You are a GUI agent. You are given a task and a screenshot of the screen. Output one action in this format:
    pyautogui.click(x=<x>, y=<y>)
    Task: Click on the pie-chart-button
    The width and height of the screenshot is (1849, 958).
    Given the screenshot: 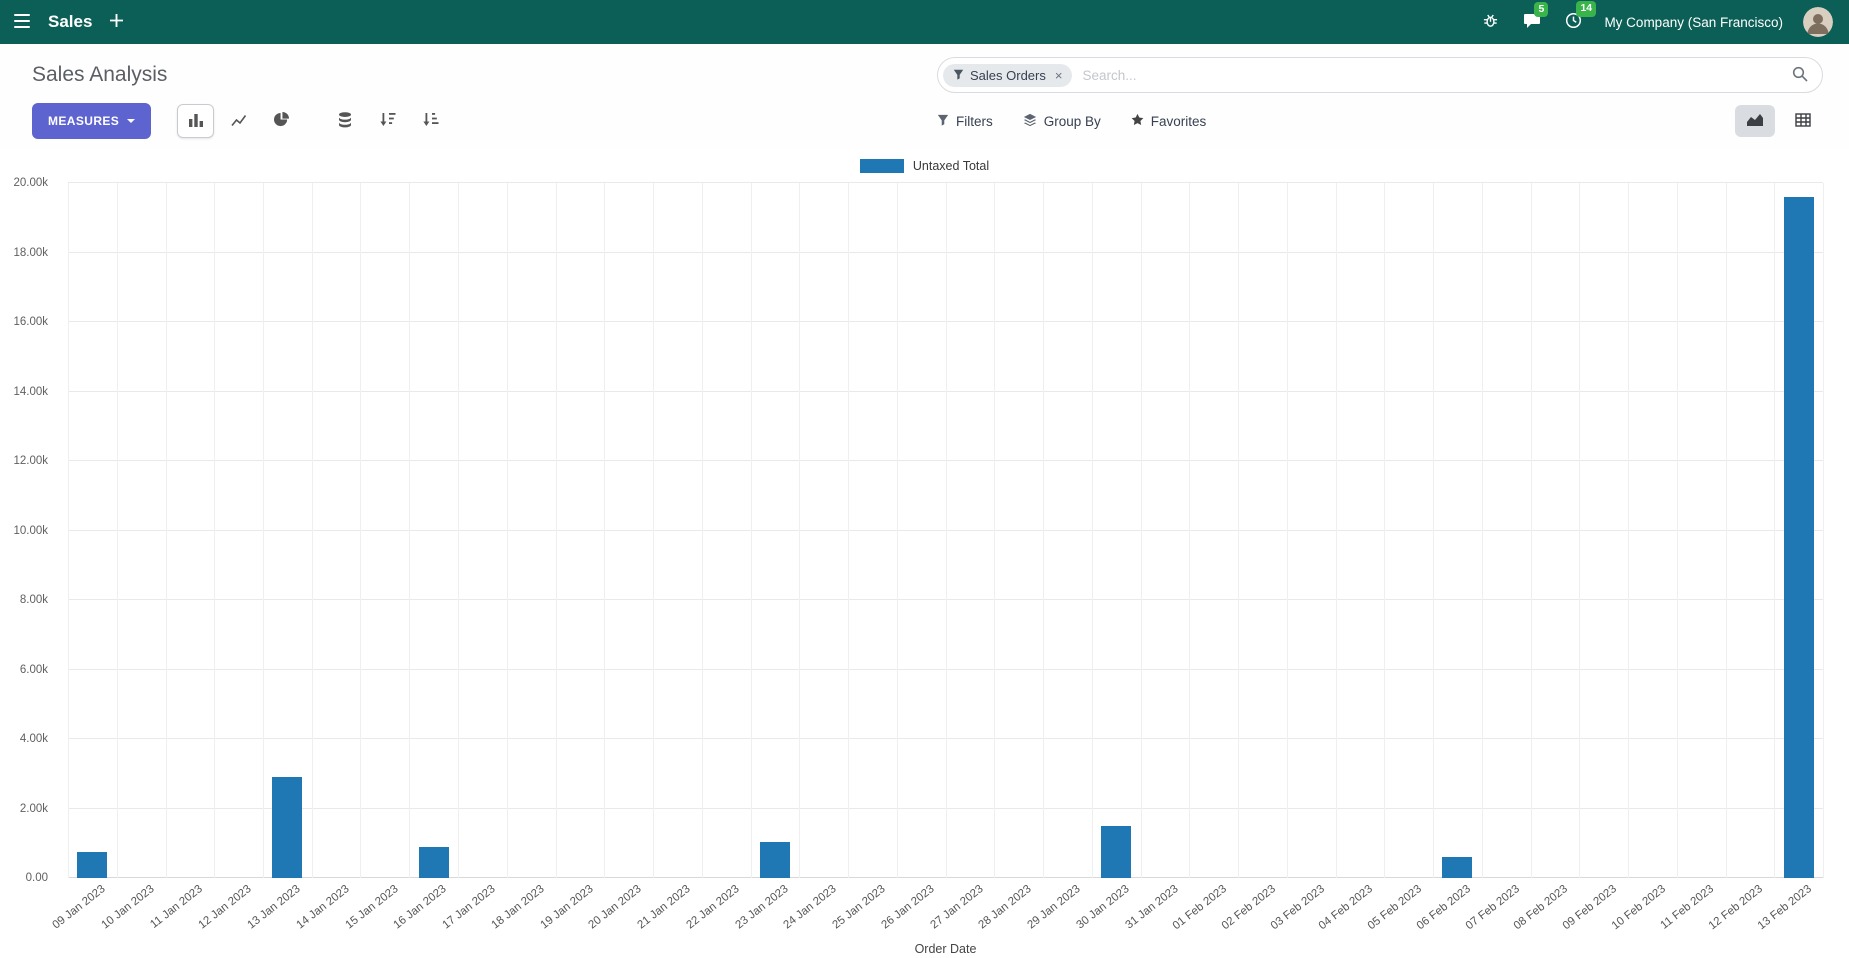 What is the action you would take?
    pyautogui.click(x=281, y=121)
    